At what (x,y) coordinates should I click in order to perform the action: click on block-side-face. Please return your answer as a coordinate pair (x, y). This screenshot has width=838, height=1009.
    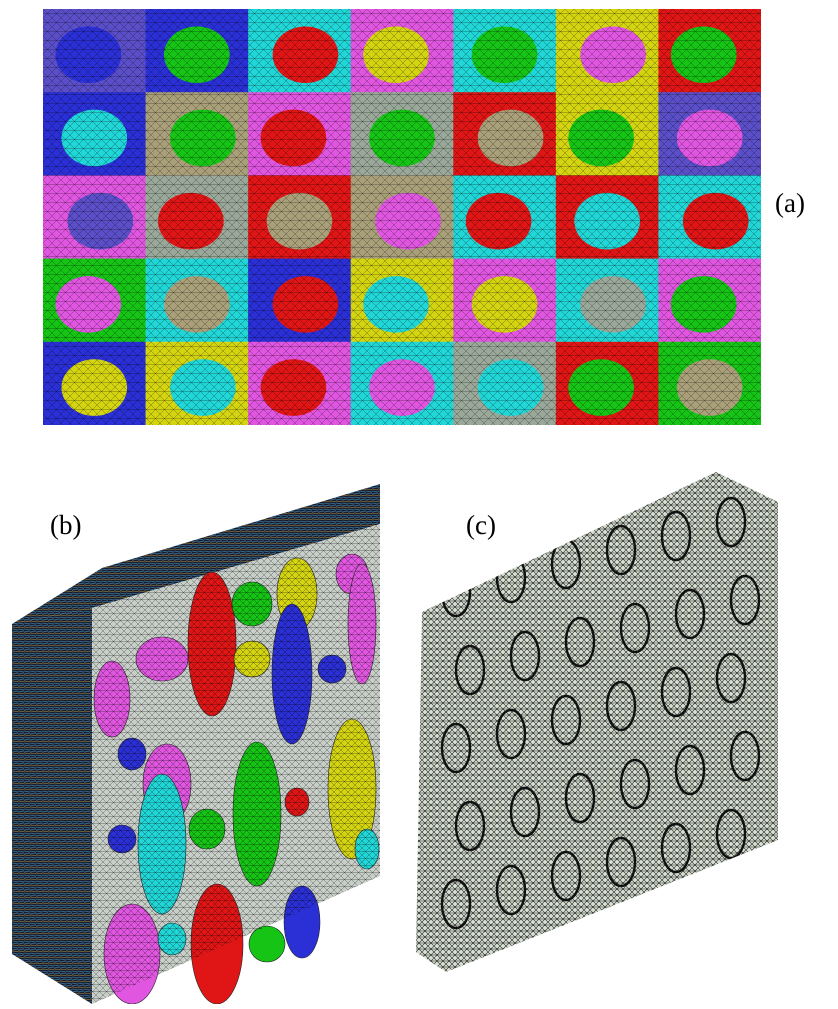
    Looking at the image, I should click on (52, 806).